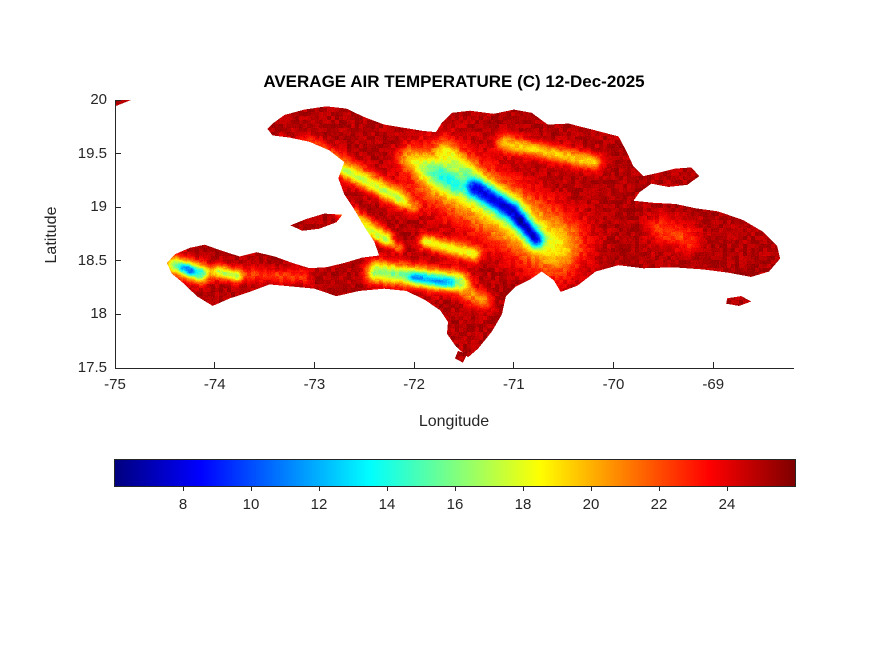  Describe the element at coordinates (523, 504) in the screenshot. I see `colorbar-tick-label: 18` at that location.